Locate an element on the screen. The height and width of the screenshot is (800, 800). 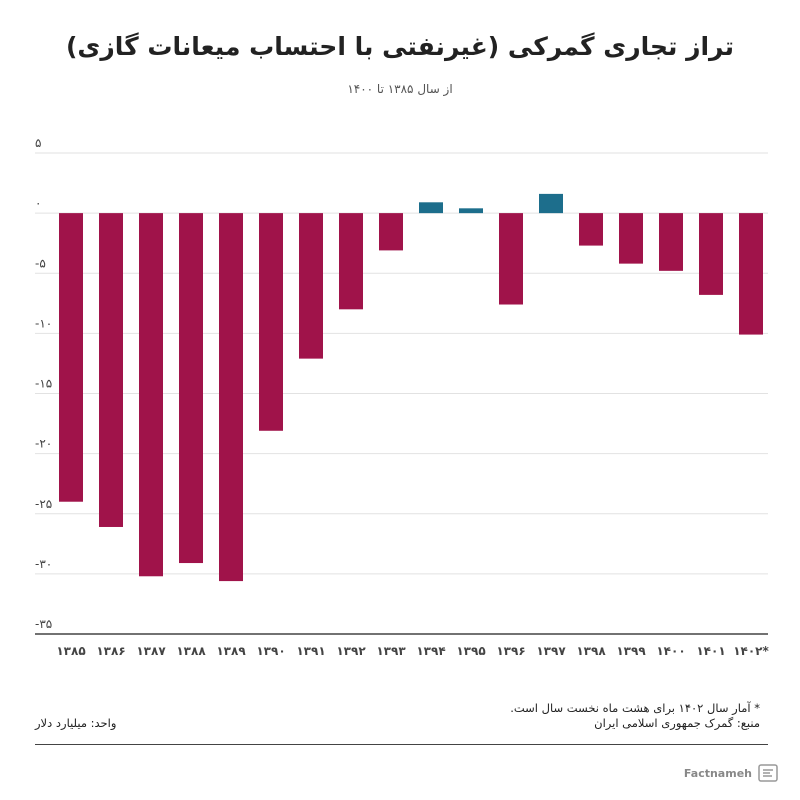
y-tick-label: ۵ is located at coordinates (38, 143).